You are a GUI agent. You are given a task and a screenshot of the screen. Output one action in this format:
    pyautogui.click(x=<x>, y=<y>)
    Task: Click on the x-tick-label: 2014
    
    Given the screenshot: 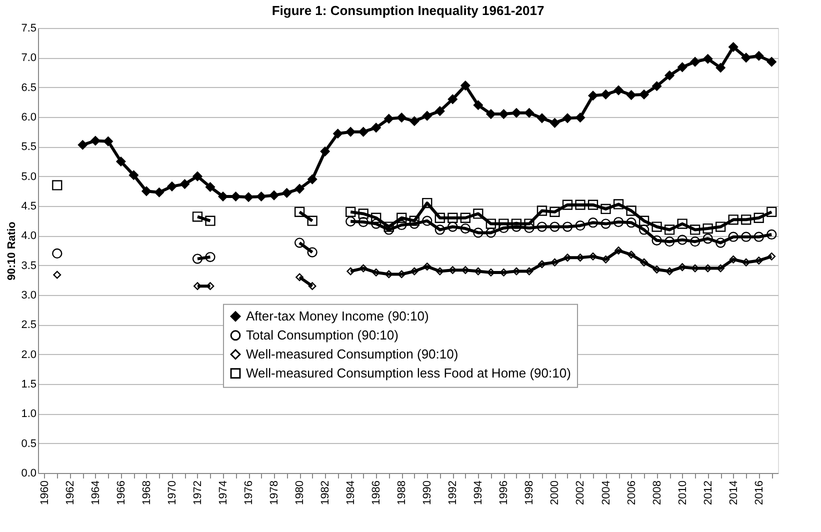 What is the action you would take?
    pyautogui.click(x=734, y=492)
    